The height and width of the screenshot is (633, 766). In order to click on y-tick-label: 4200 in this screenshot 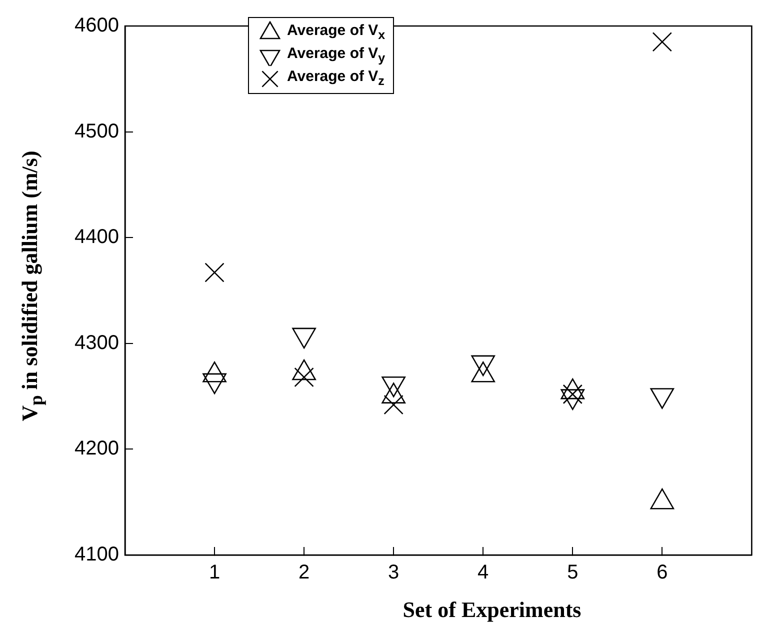, I will do `click(96, 449)`.